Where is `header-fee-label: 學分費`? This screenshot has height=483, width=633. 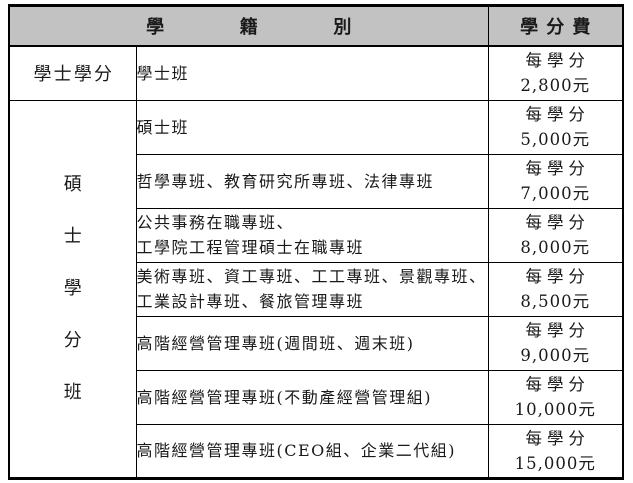
header-fee-label: 學分費 is located at coordinates (559, 27).